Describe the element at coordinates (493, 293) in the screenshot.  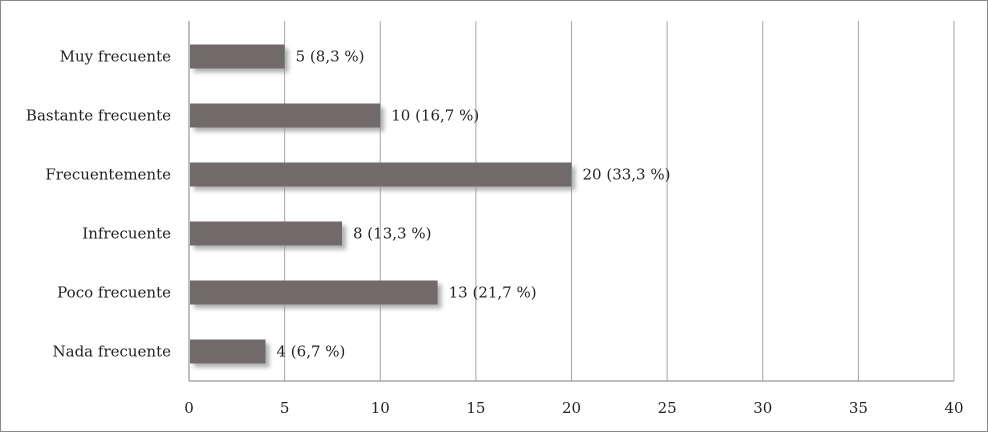
I see `data-label-4: 13 (21,7 %)` at that location.